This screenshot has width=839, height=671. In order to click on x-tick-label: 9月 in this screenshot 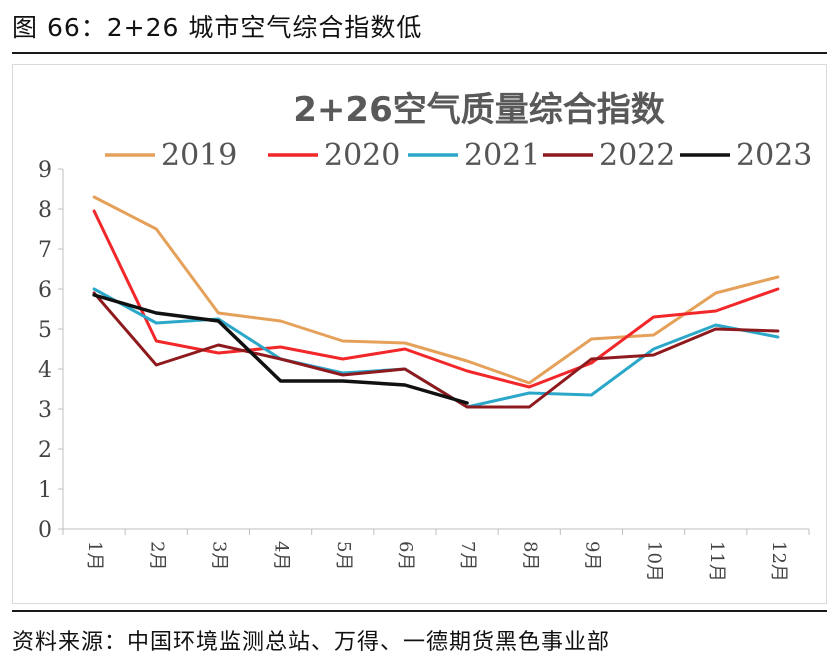, I will do `click(591, 555)`.